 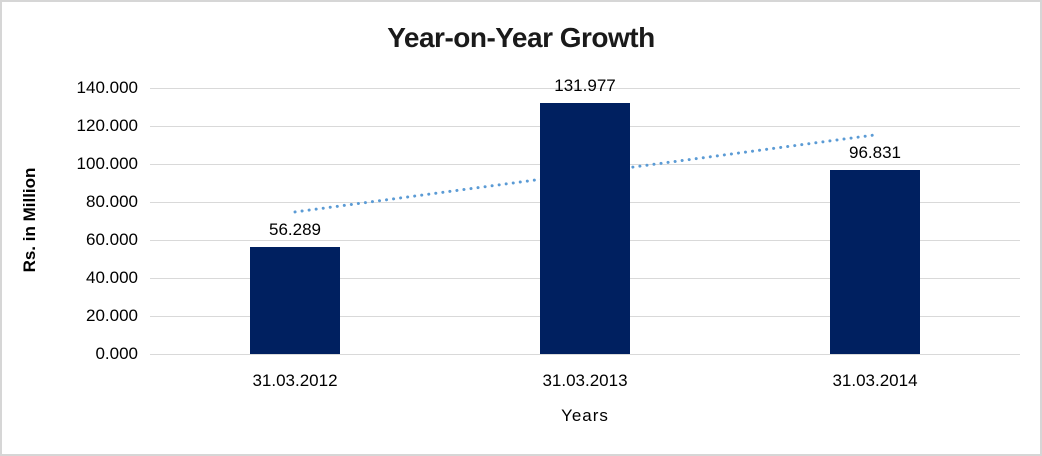 I want to click on bar-value-label: 96.831, so click(x=875, y=153).